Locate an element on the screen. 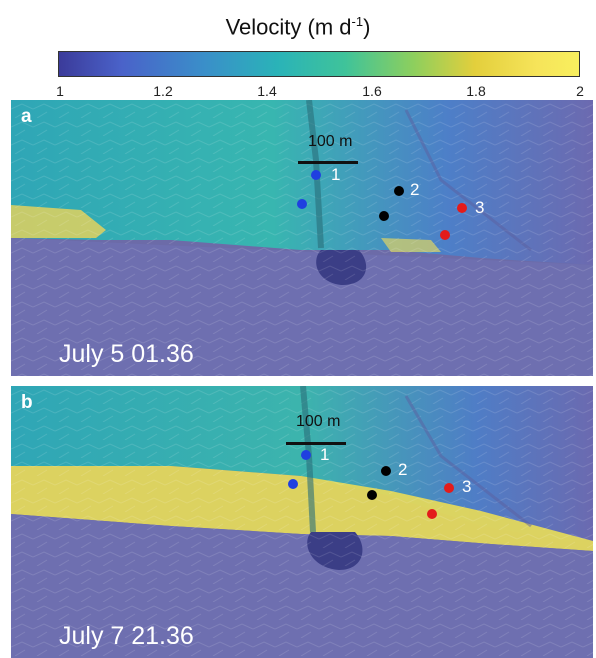 The width and height of the screenshot is (596, 658). colorbar-tick: 1.2 is located at coordinates (163, 91).